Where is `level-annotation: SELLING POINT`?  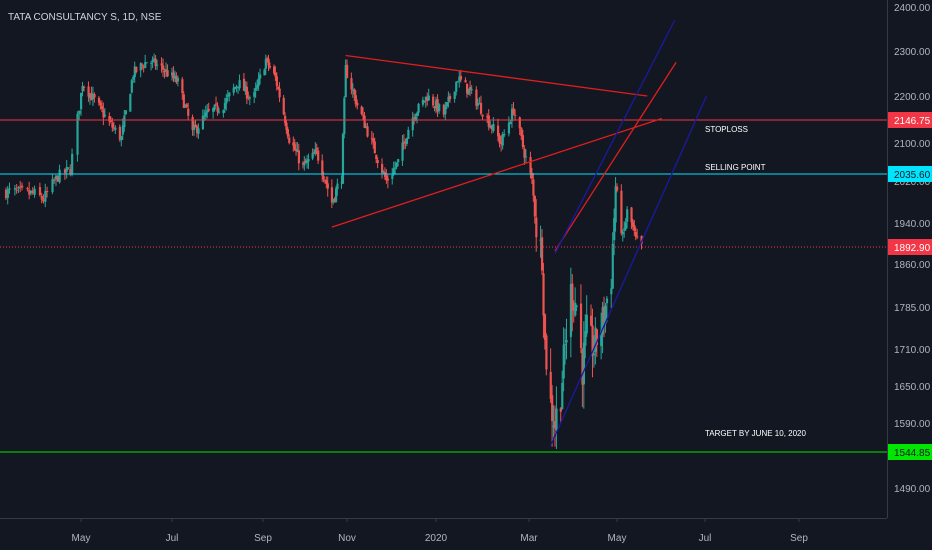 level-annotation: SELLING POINT is located at coordinates (735, 167).